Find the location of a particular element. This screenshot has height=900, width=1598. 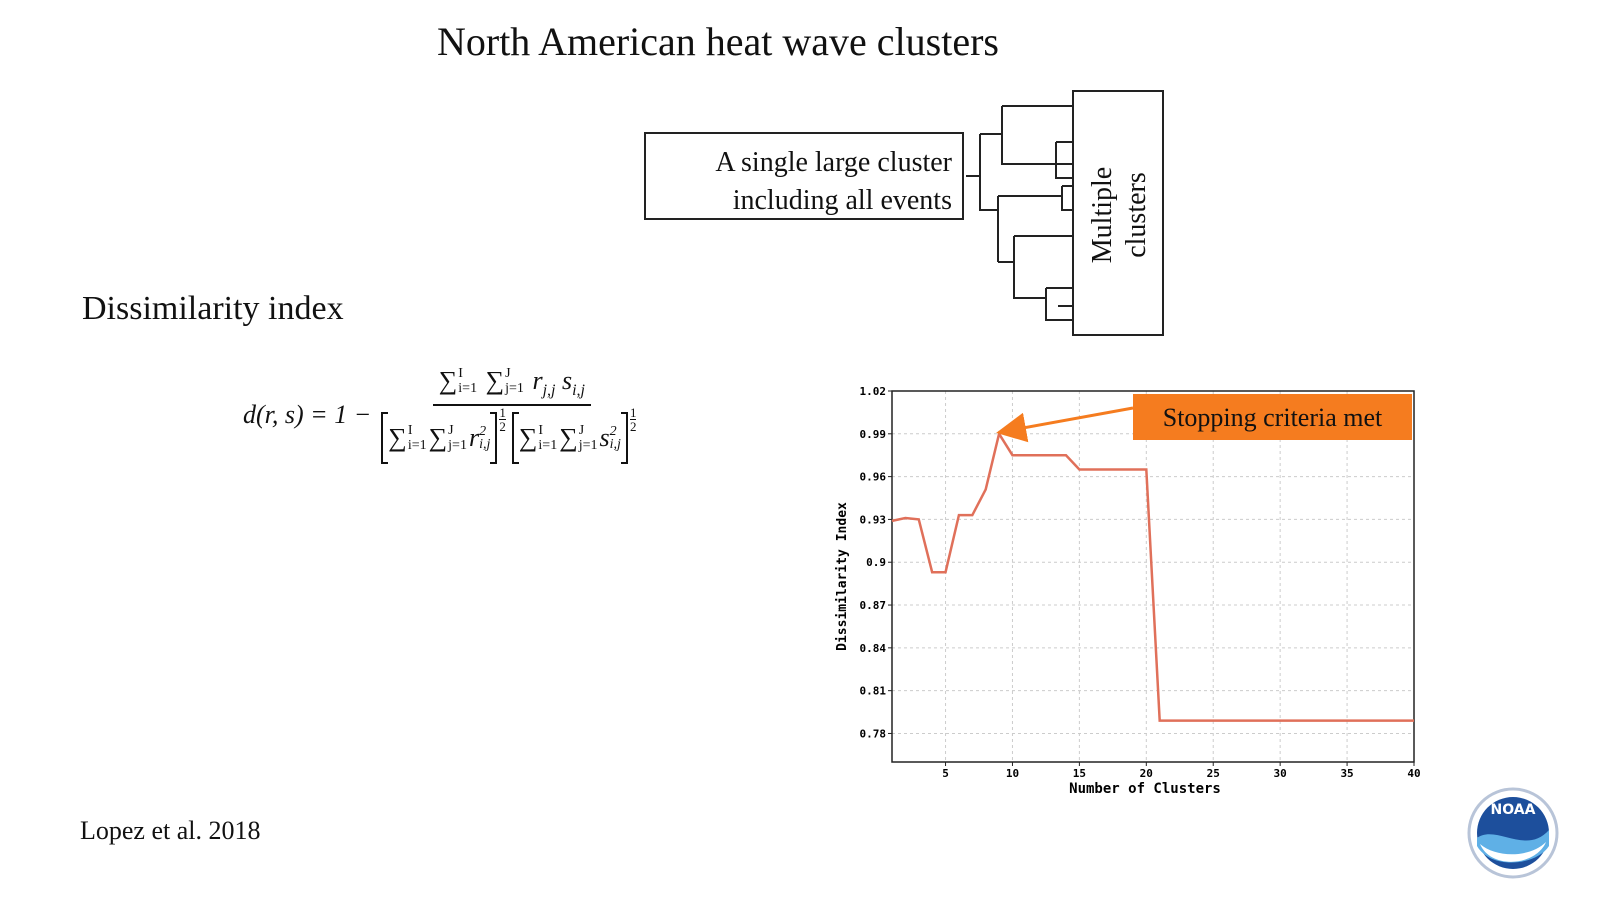

x-axis-label: Number of Clusters is located at coordinates (1145, 789).